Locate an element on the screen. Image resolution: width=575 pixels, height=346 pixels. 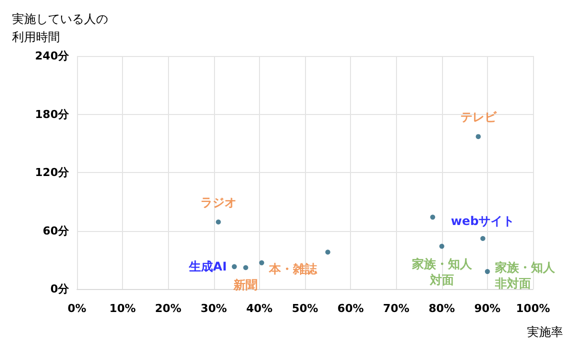
x-tick-label: 60% is located at coordinates (350, 308).